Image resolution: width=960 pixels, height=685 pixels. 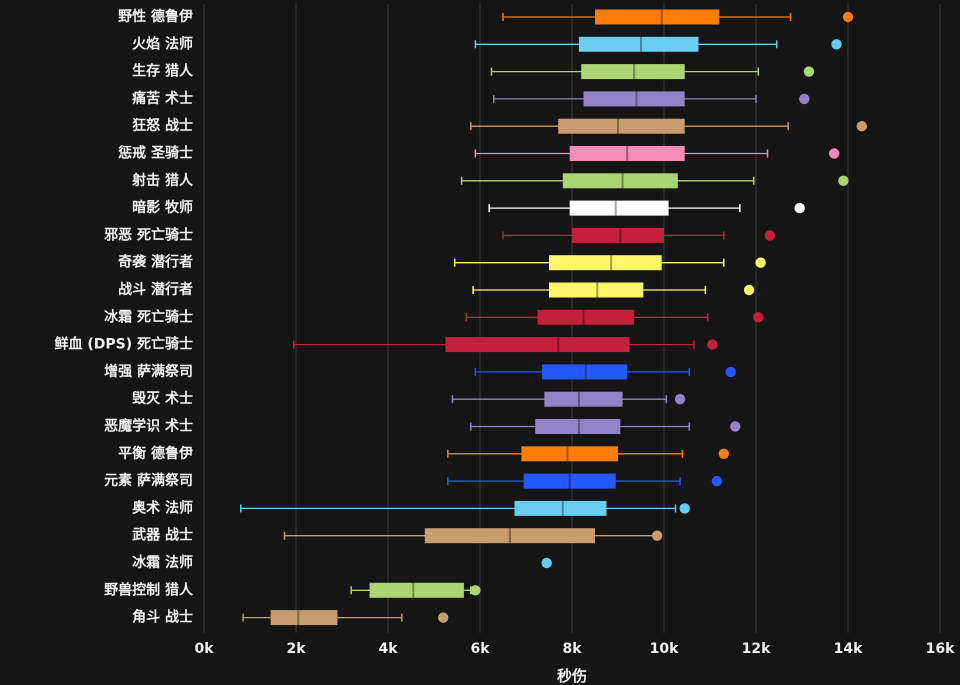 I want to click on y-category-label: 恶魔学识 术士, so click(x=148, y=426).